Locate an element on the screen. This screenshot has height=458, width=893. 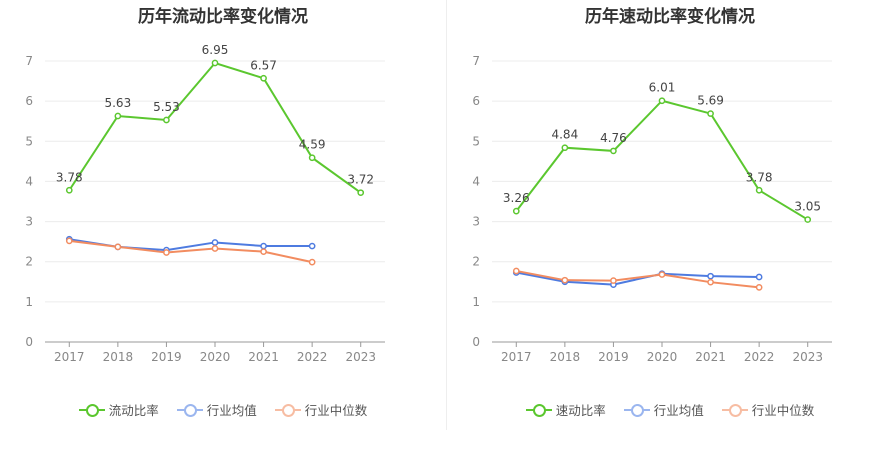
data-label: 3.26 is located at coordinates (516, 198).